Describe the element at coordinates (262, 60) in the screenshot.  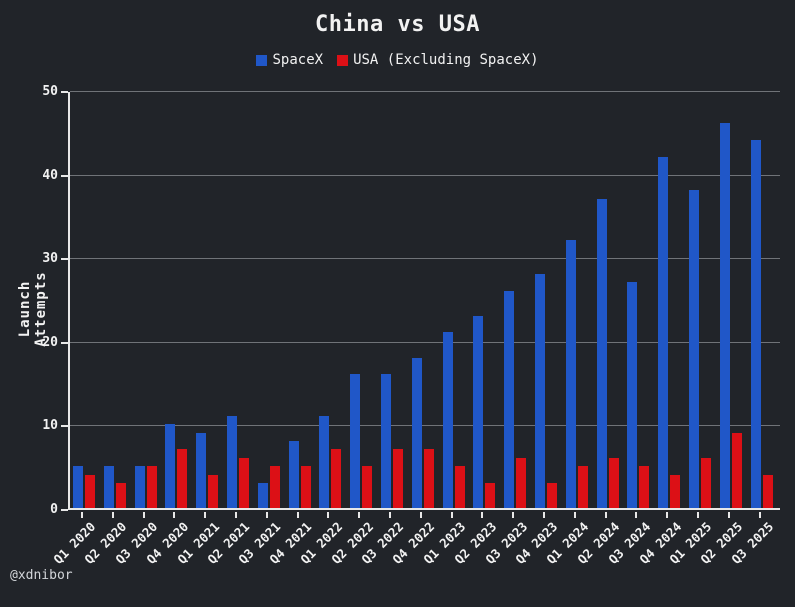
I see `spacex-legend-swatch-icon` at that location.